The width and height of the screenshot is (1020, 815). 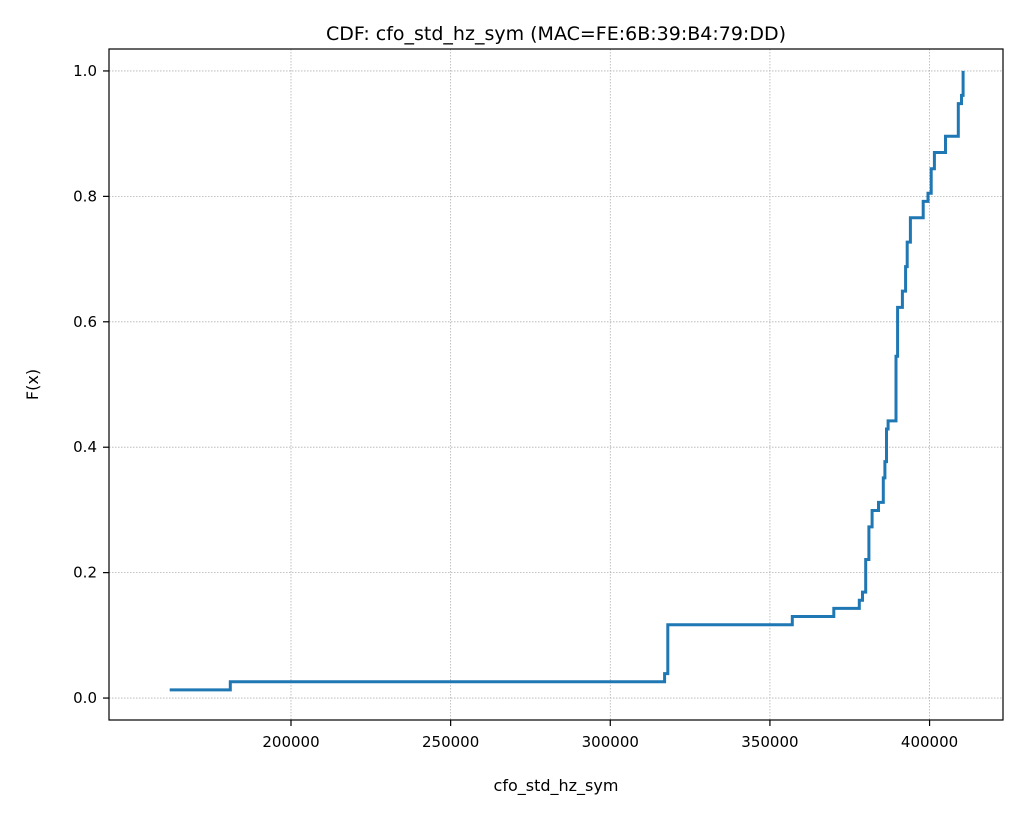 What do you see at coordinates (85, 71) in the screenshot?
I see `y-tick-label: 1.0` at bounding box center [85, 71].